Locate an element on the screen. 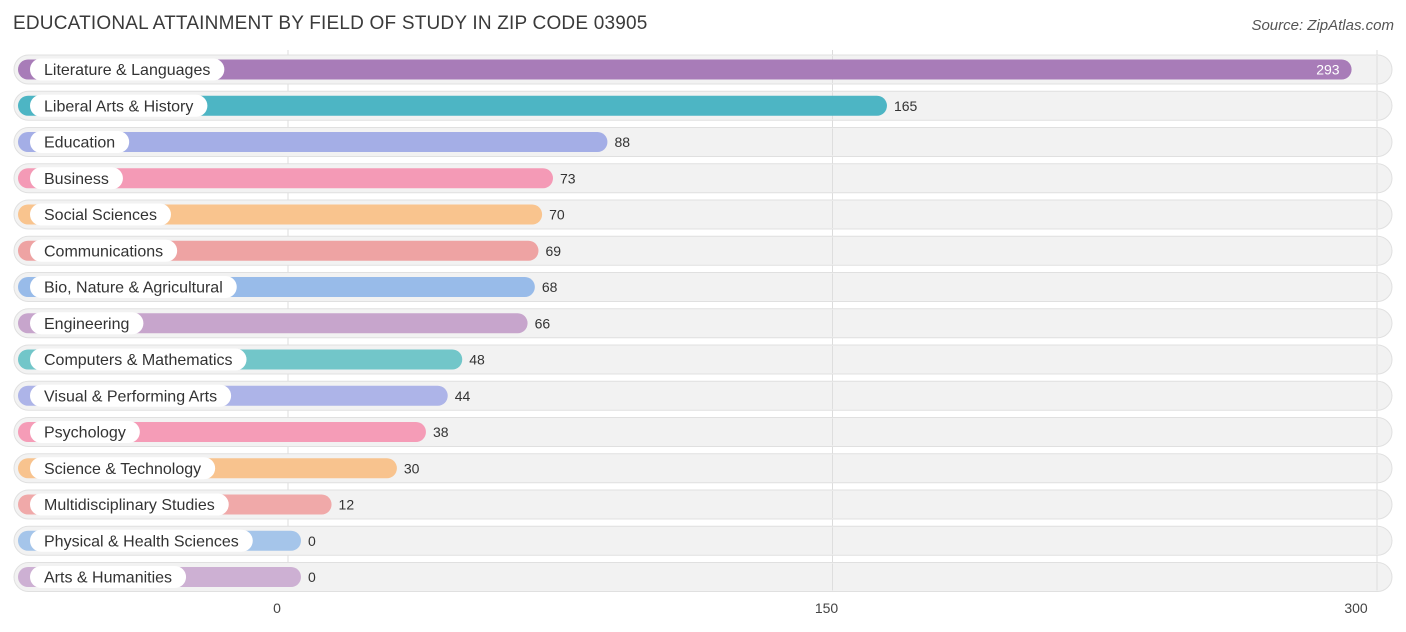  value-label-psychology: 38 is located at coordinates (441, 432).